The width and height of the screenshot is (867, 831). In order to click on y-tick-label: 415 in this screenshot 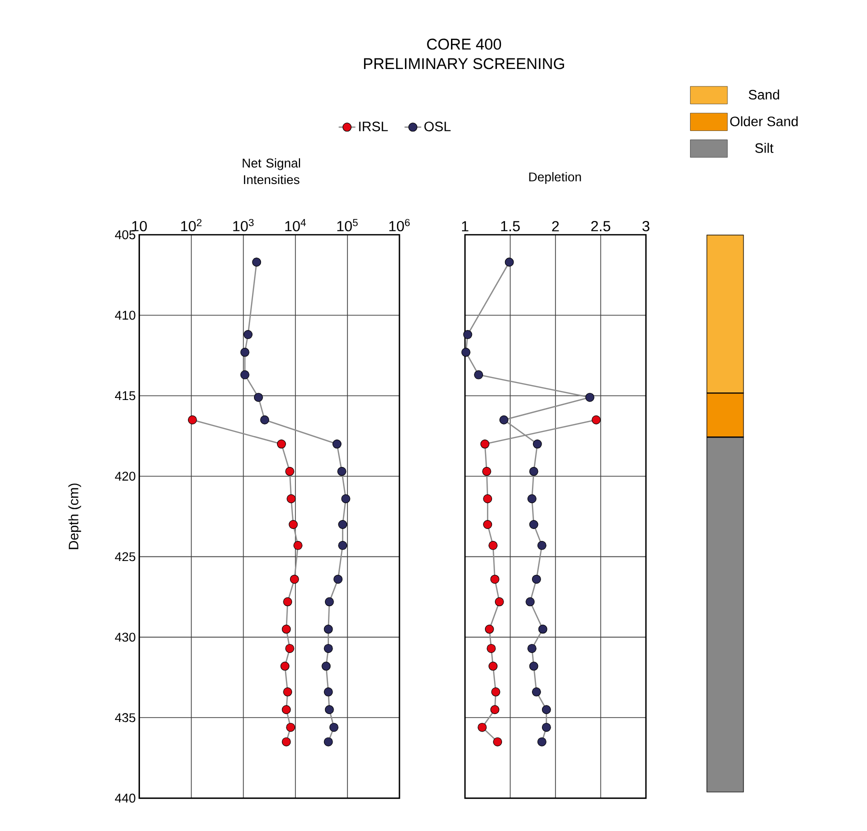, I will do `click(125, 395)`.